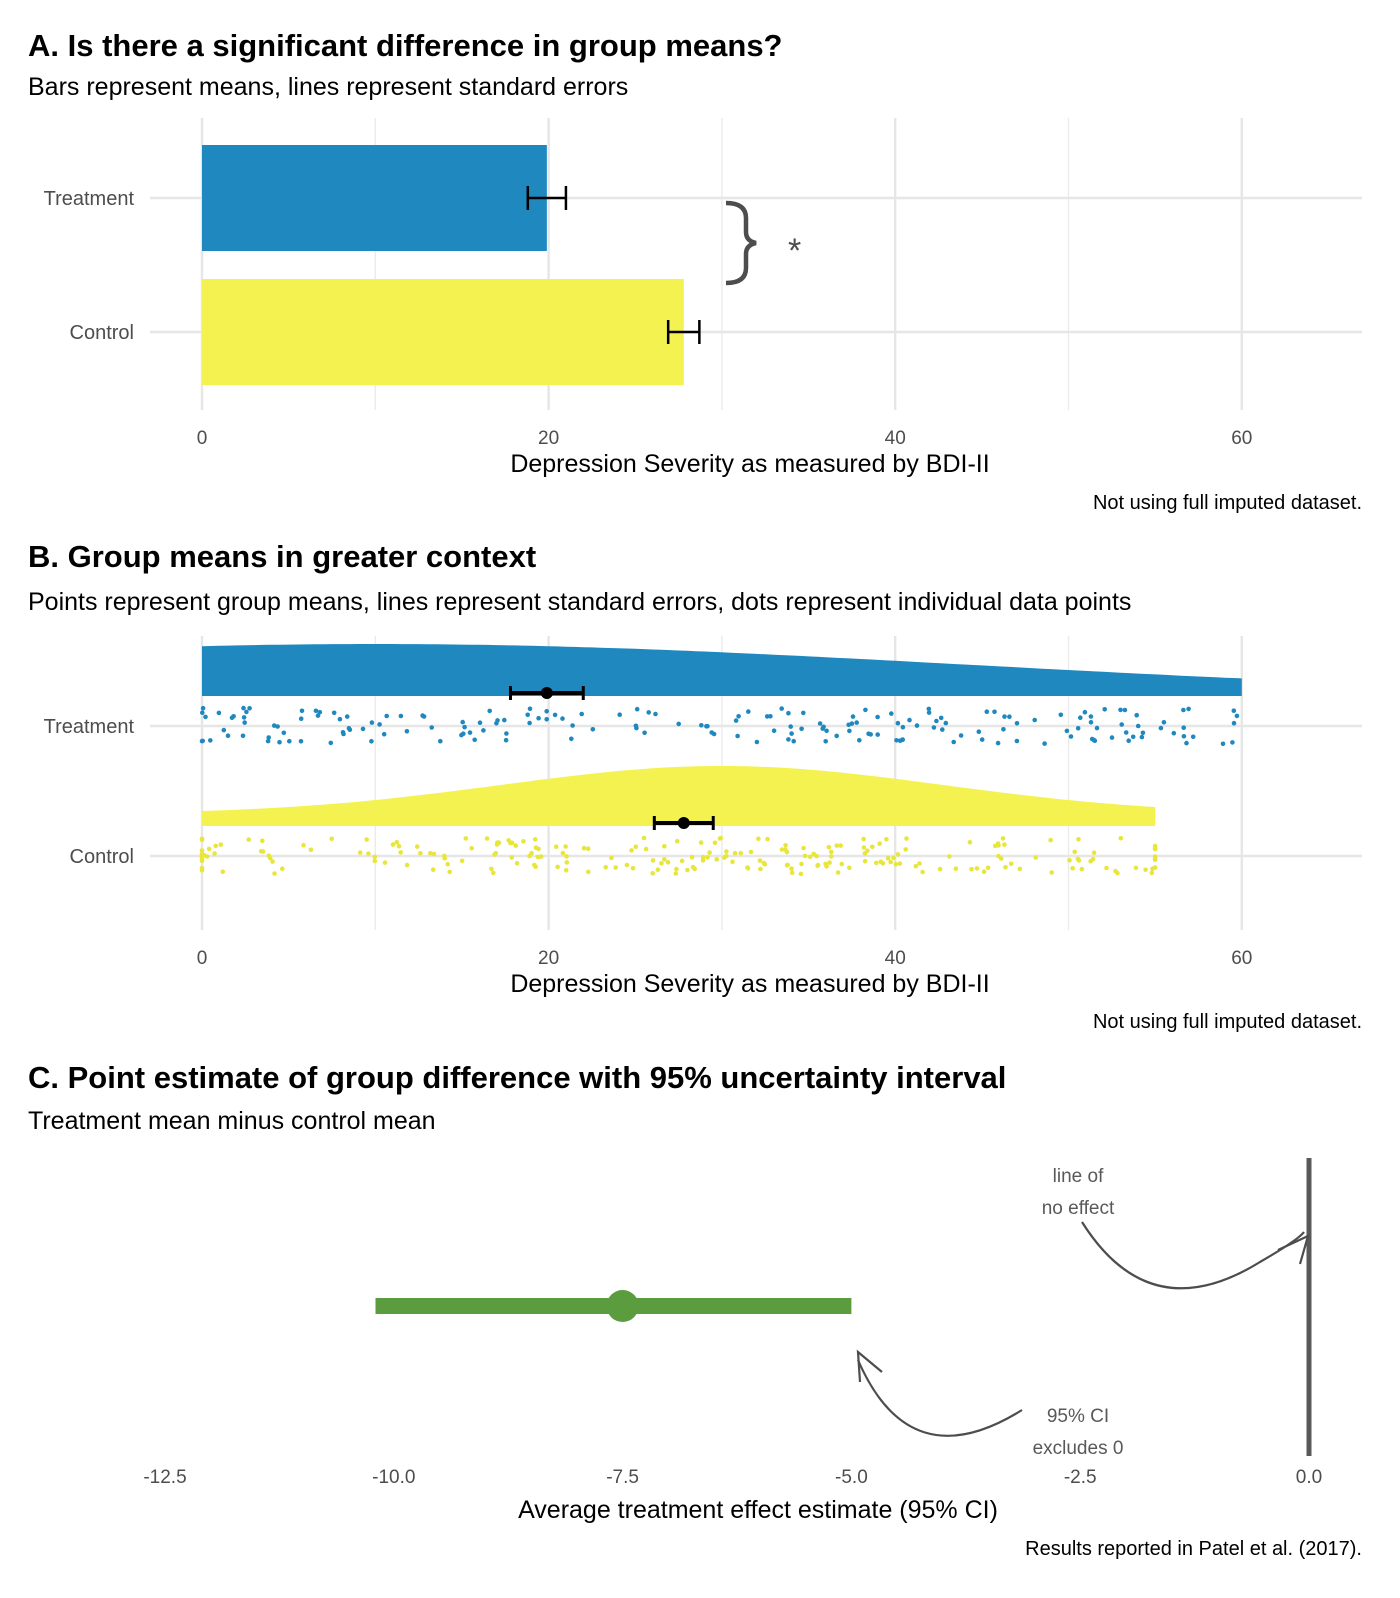 The width and height of the screenshot is (1400, 1598). I want to click on panel-b-densities, so click(722, 735).